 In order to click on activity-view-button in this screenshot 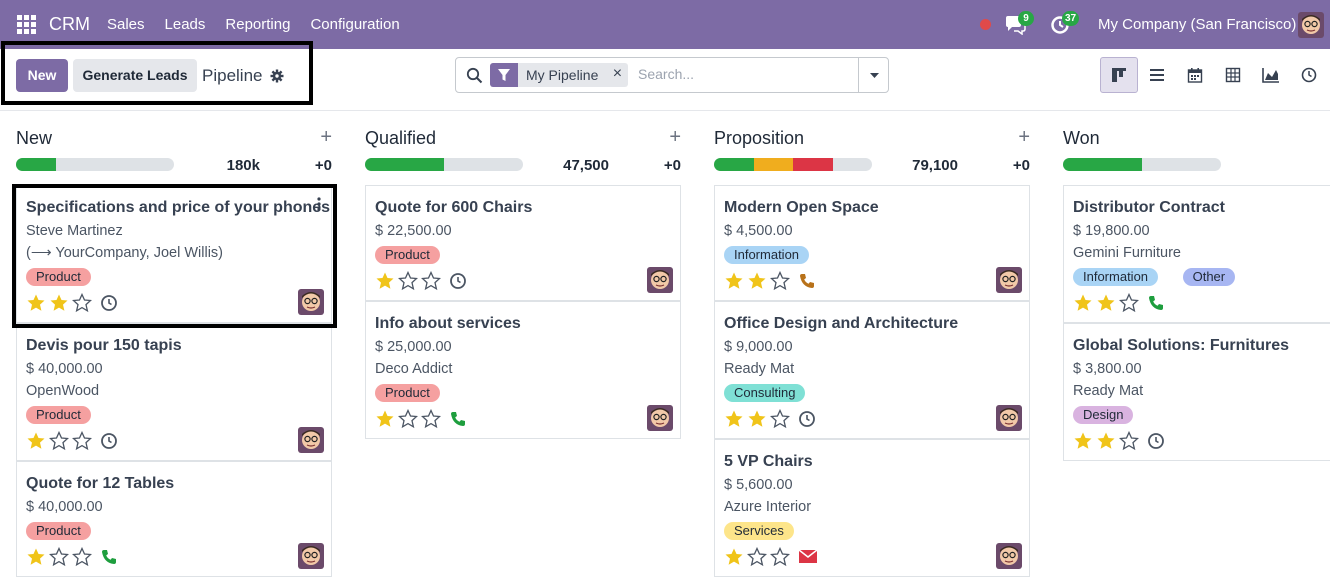, I will do `click(1309, 75)`.